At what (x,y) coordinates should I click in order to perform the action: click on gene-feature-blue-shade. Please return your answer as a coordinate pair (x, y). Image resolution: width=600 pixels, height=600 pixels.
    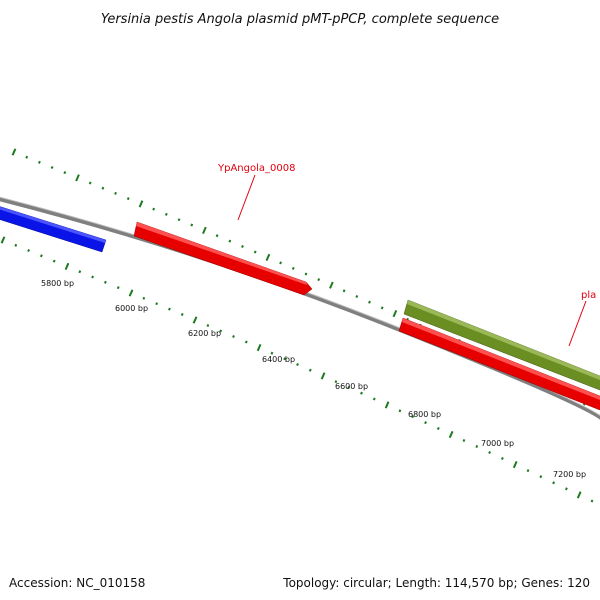
    Looking at the image, I should click on (53, 224).